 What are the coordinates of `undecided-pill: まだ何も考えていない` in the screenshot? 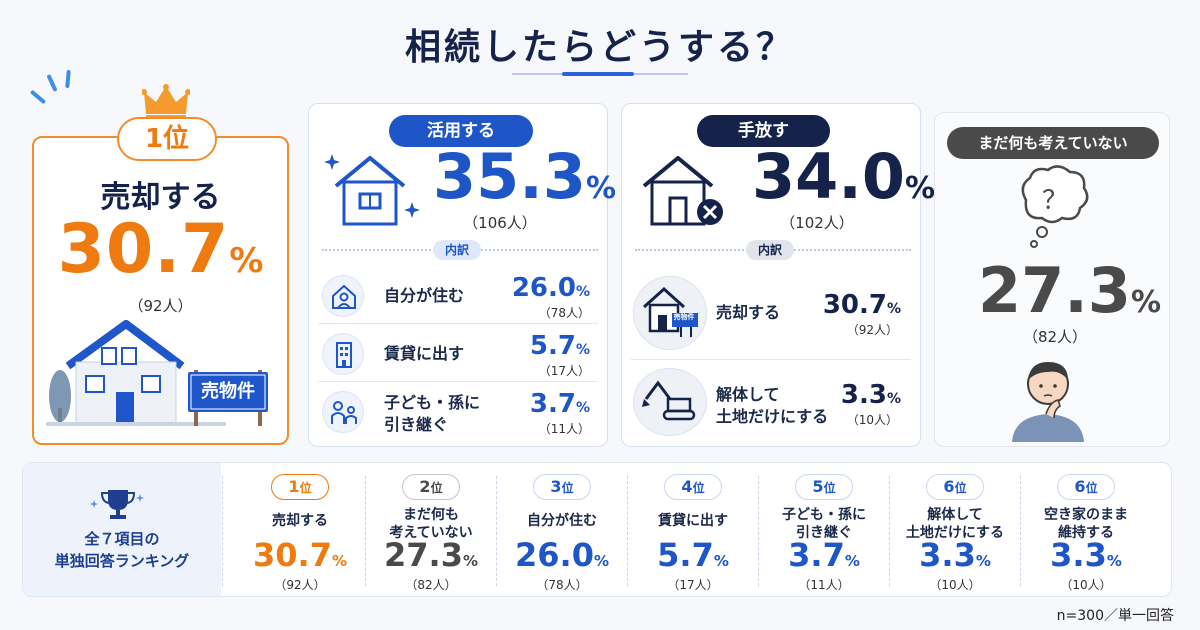 It's located at (1053, 143).